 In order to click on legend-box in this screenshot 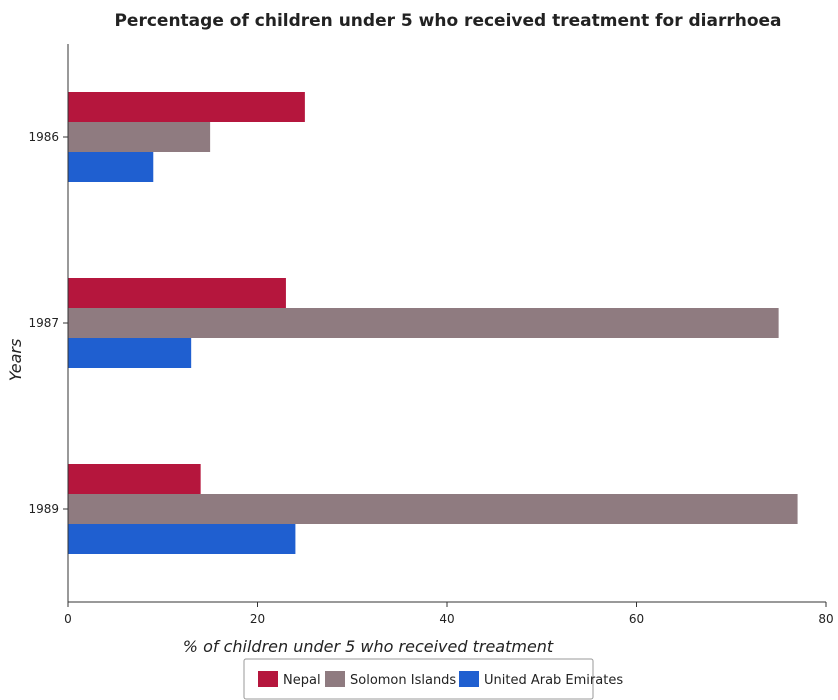, I will do `click(418, 679)`.